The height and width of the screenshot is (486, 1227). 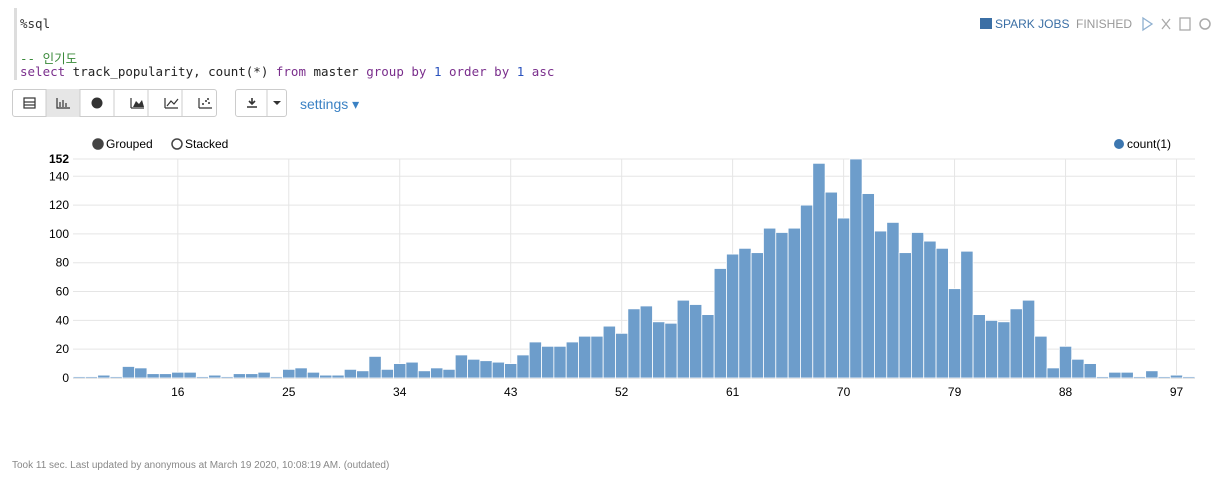 I want to click on y-tick-label: 140, so click(x=59, y=176).